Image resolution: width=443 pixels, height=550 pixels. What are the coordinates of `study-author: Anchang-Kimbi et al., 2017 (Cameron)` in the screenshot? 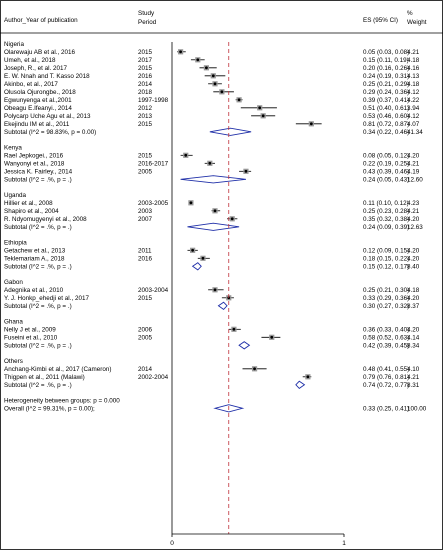 It's located at (57, 369).